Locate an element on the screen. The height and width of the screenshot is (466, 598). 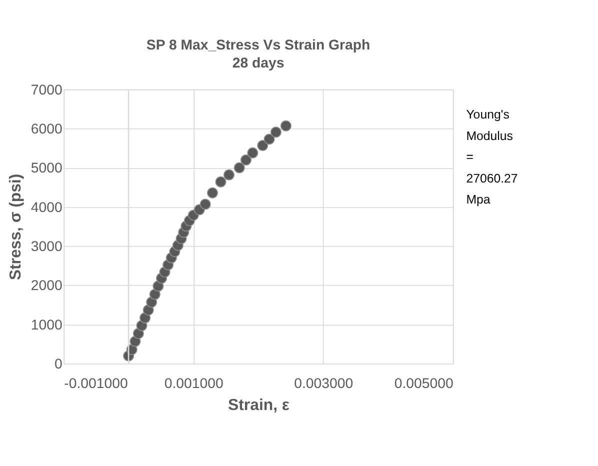
y-tick-label: 2000 is located at coordinates (46, 285).